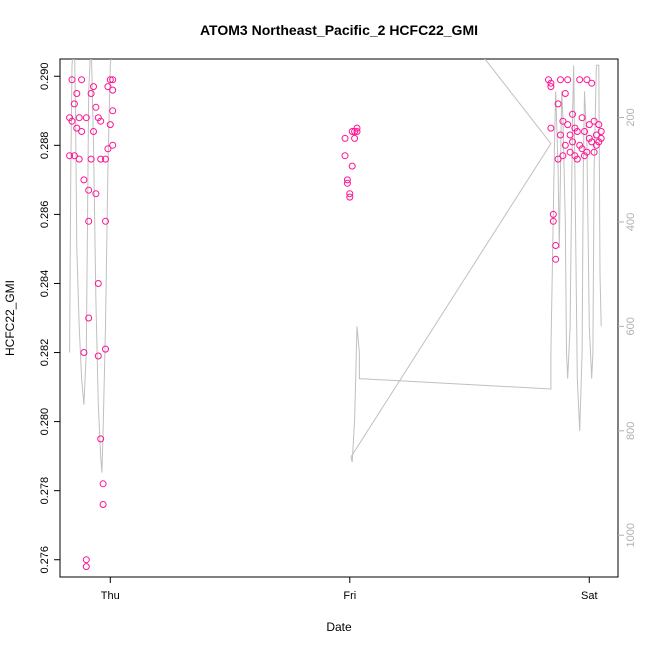 Image resolution: width=650 pixels, height=650 pixels. I want to click on x-tick-label: Sat, so click(589, 596).